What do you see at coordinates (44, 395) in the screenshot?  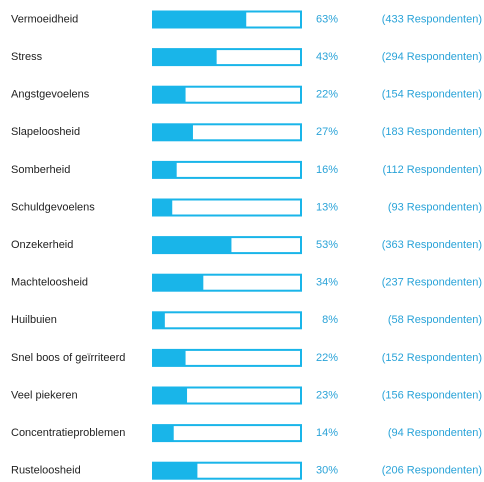 I see `category-label: Veel piekeren` at bounding box center [44, 395].